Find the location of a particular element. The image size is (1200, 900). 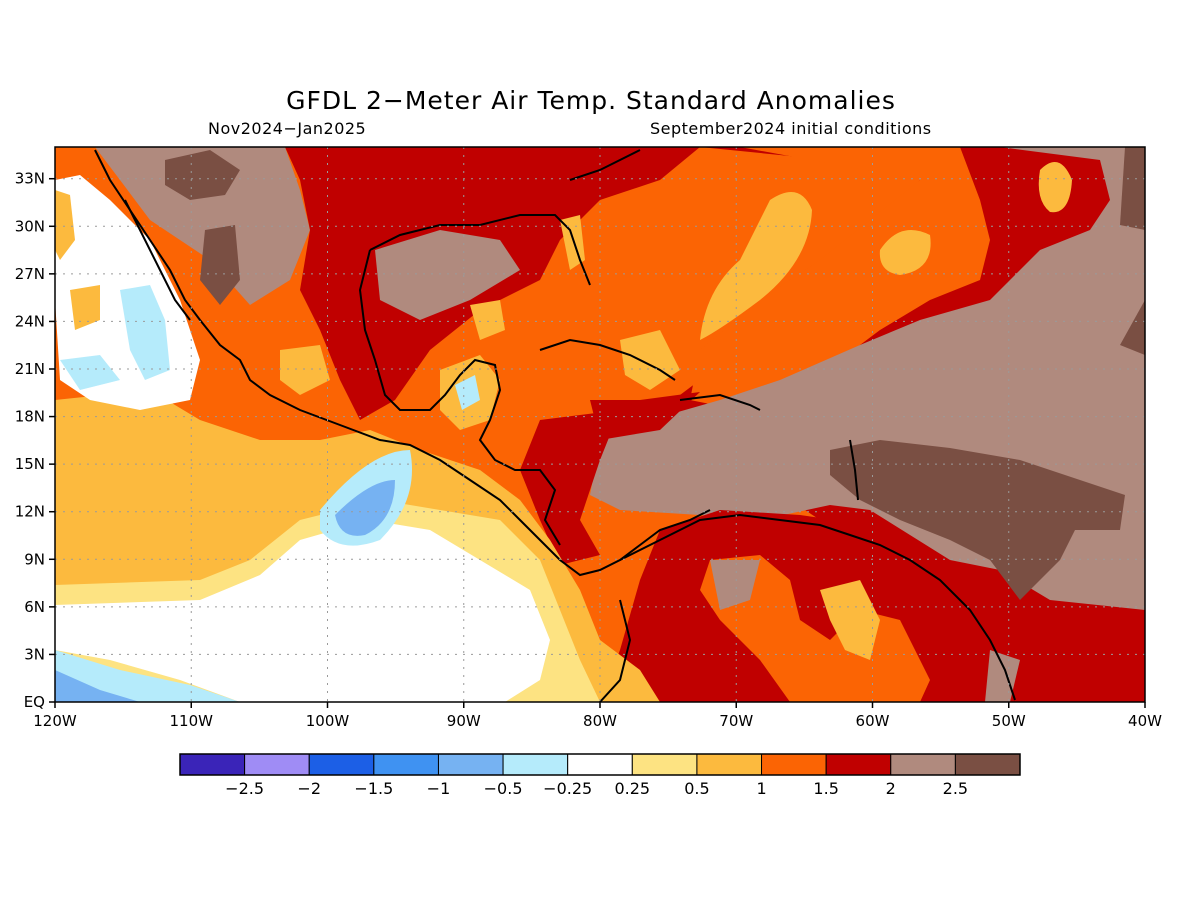

lat-tick-label: 6N is located at coordinates (34, 607).